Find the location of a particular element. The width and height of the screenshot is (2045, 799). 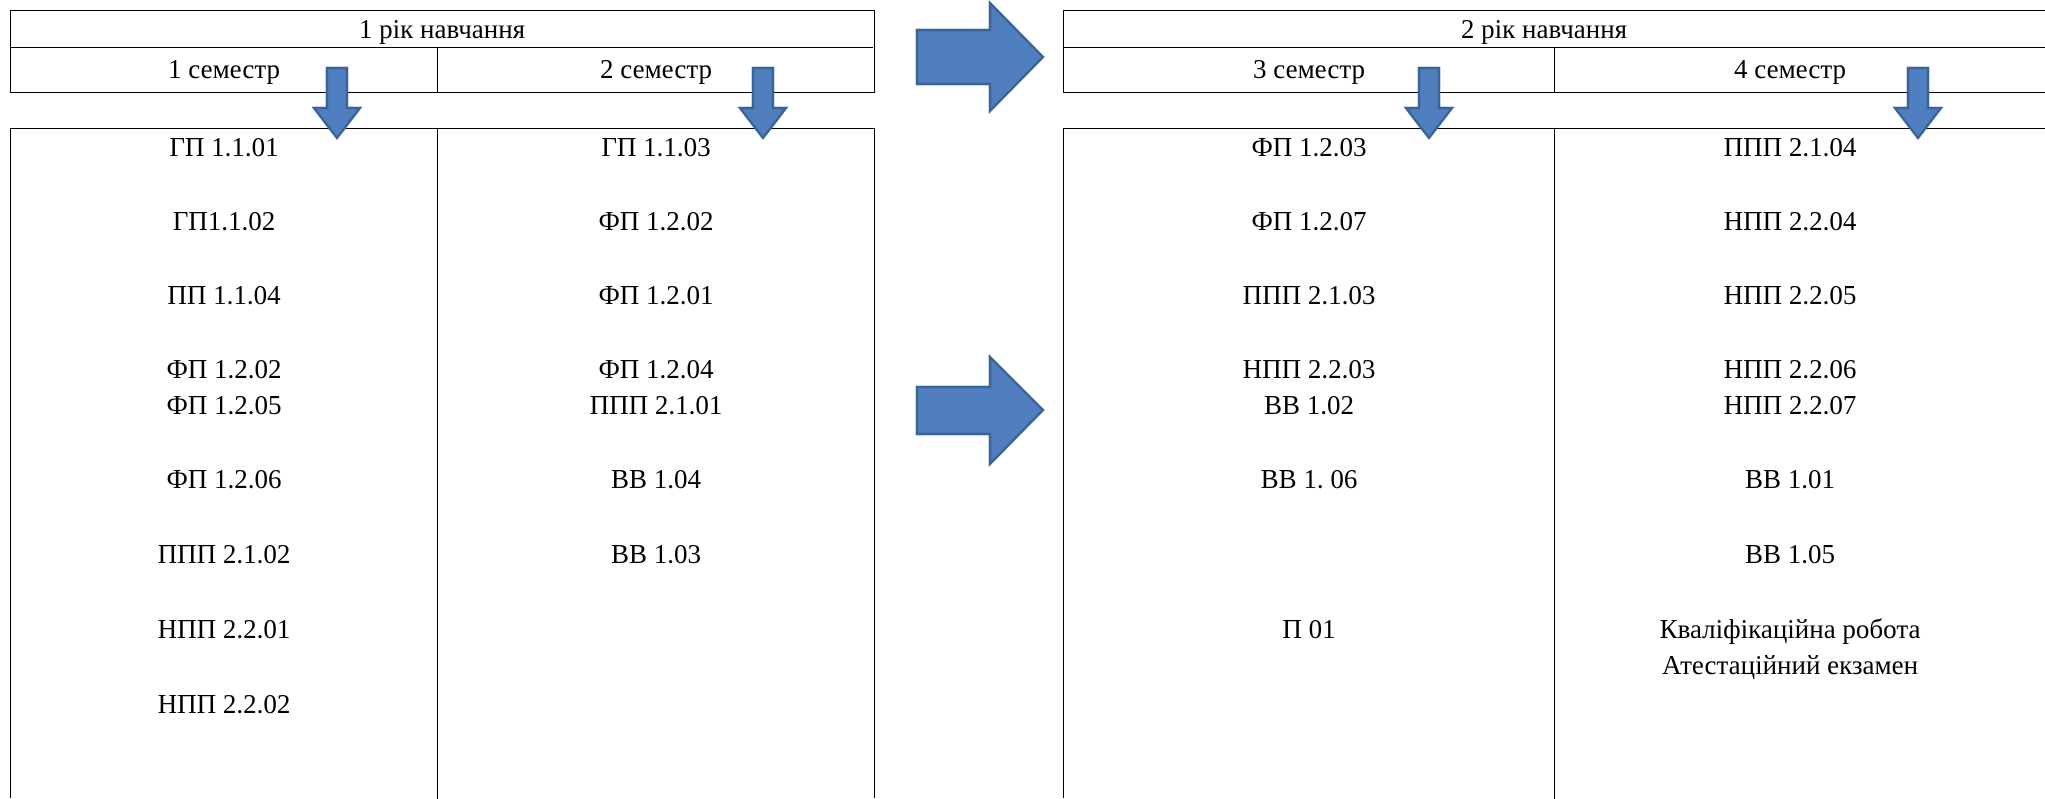

list-item: ГП 1.1.01 is located at coordinates (224, 147).